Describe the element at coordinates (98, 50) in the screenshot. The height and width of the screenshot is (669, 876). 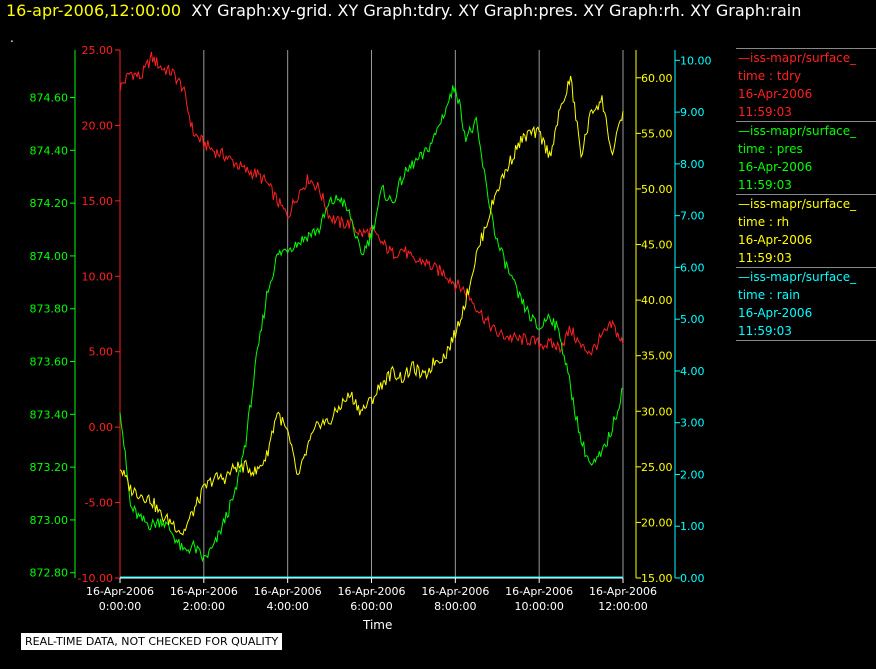
I see `tdry-tick-label: 25.00` at that location.